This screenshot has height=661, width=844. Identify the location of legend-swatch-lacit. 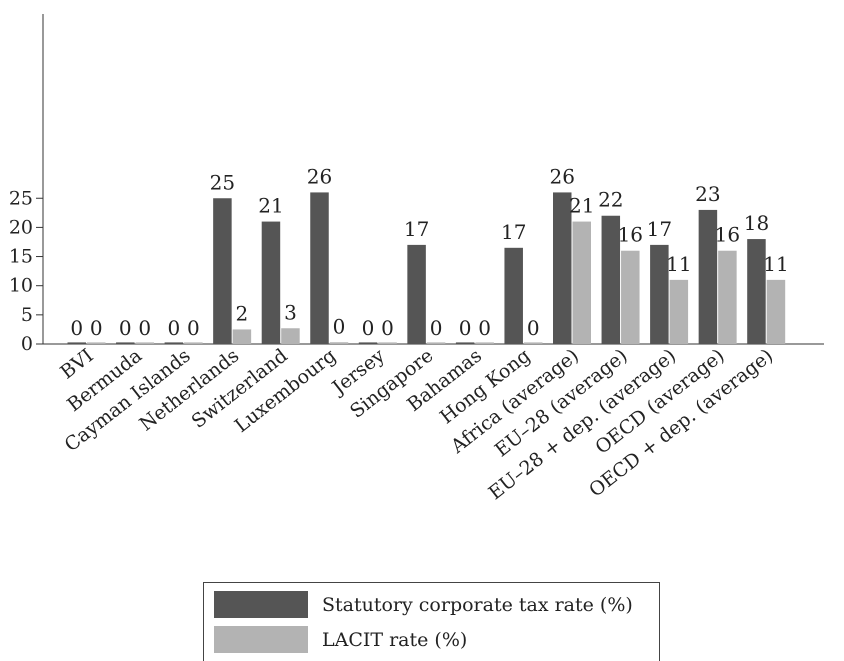
(261, 639).